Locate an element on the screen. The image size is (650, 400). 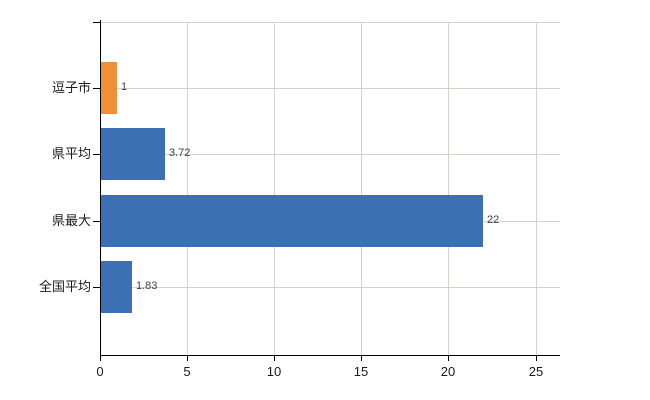
bar-value-label: 1.83 is located at coordinates (147, 286).